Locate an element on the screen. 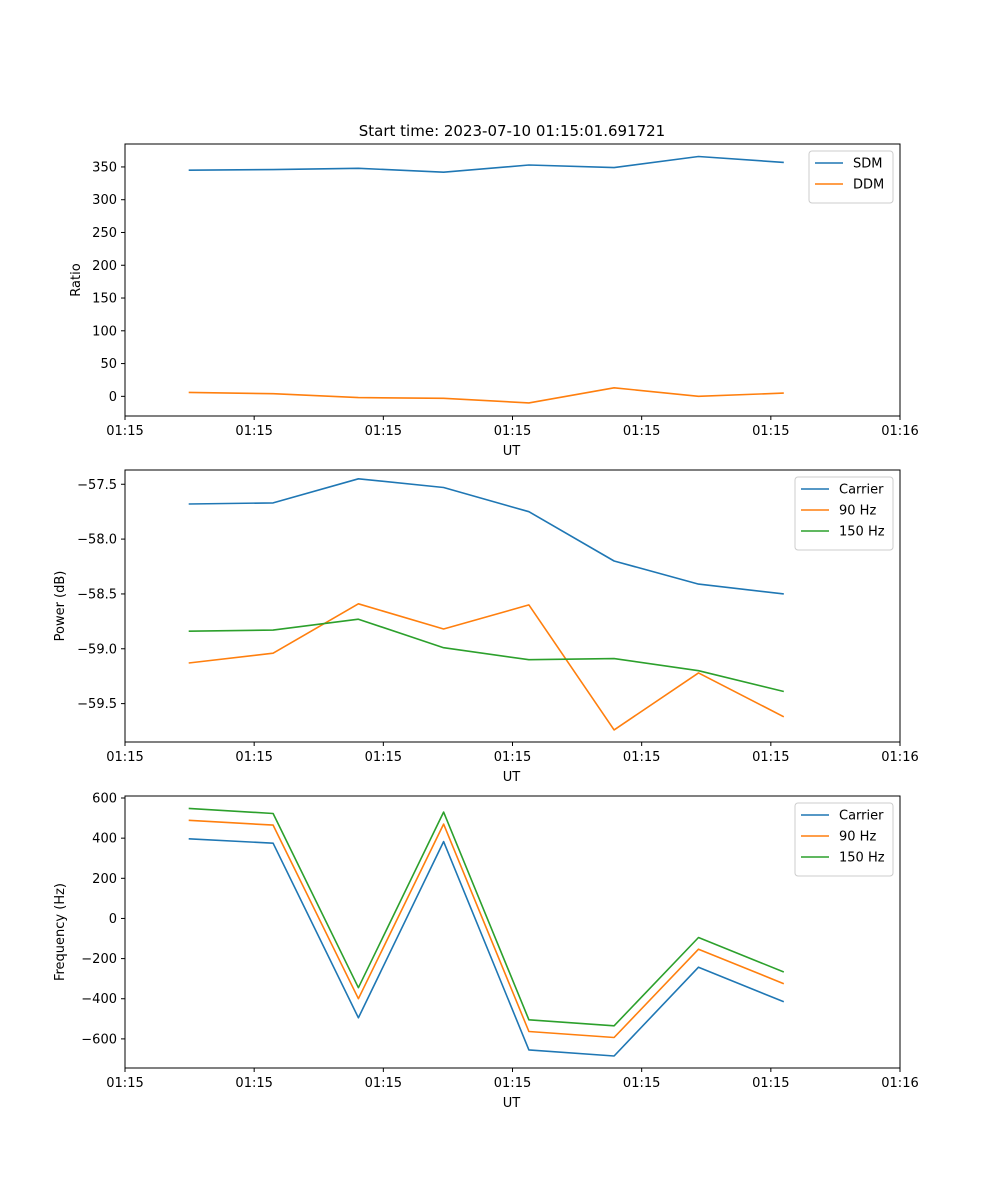 The image size is (1000, 1200). y-axis-label: Ratio is located at coordinates (76, 279).